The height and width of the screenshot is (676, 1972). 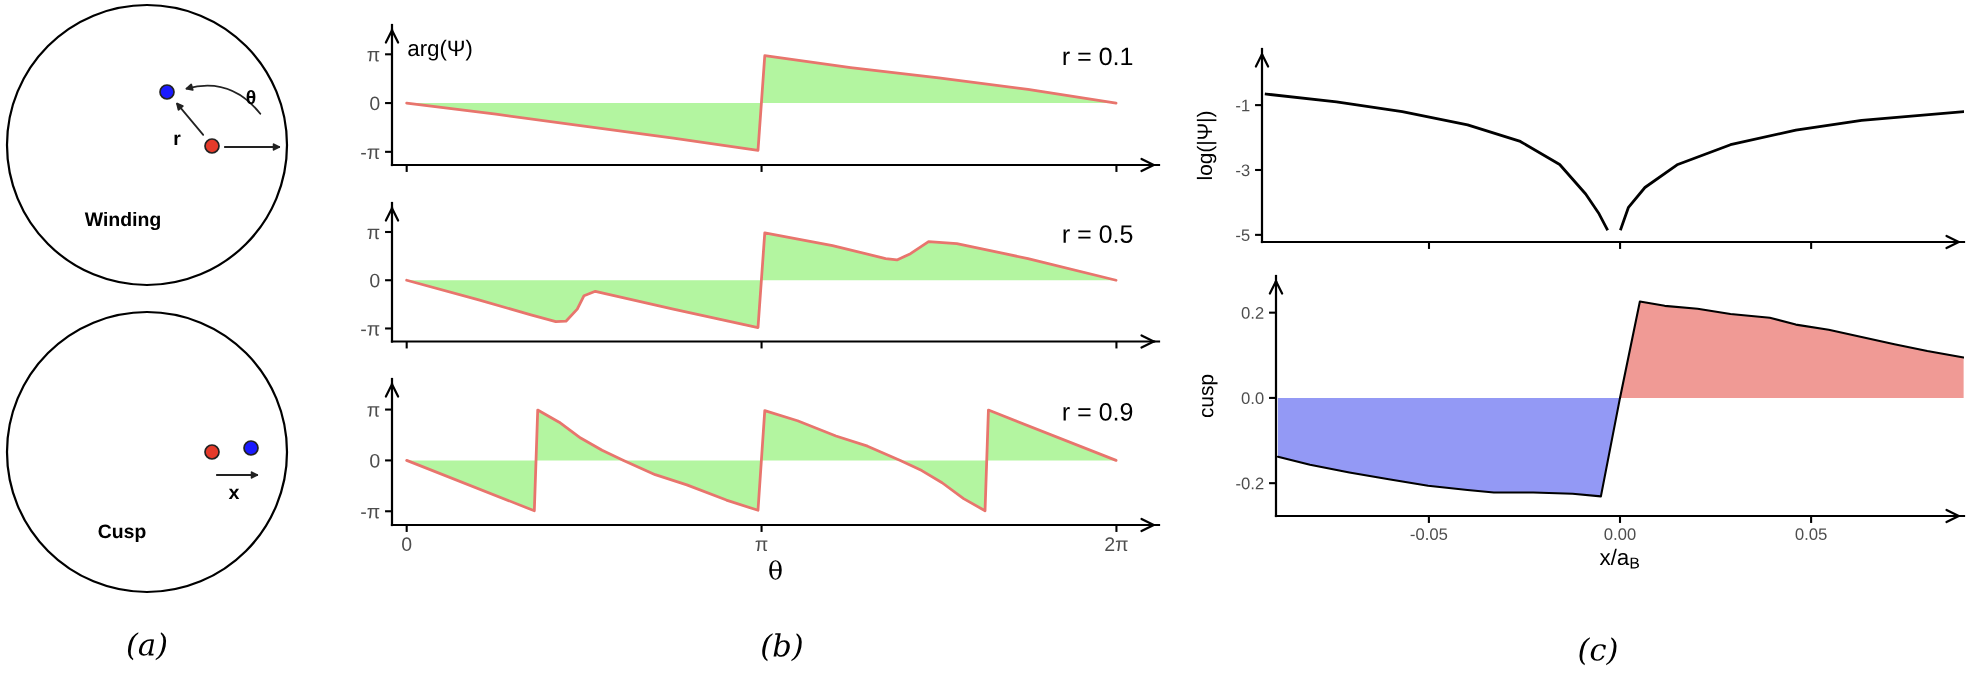 What do you see at coordinates (1252, 313) in the screenshot?
I see `y-tick-label: 0.2` at bounding box center [1252, 313].